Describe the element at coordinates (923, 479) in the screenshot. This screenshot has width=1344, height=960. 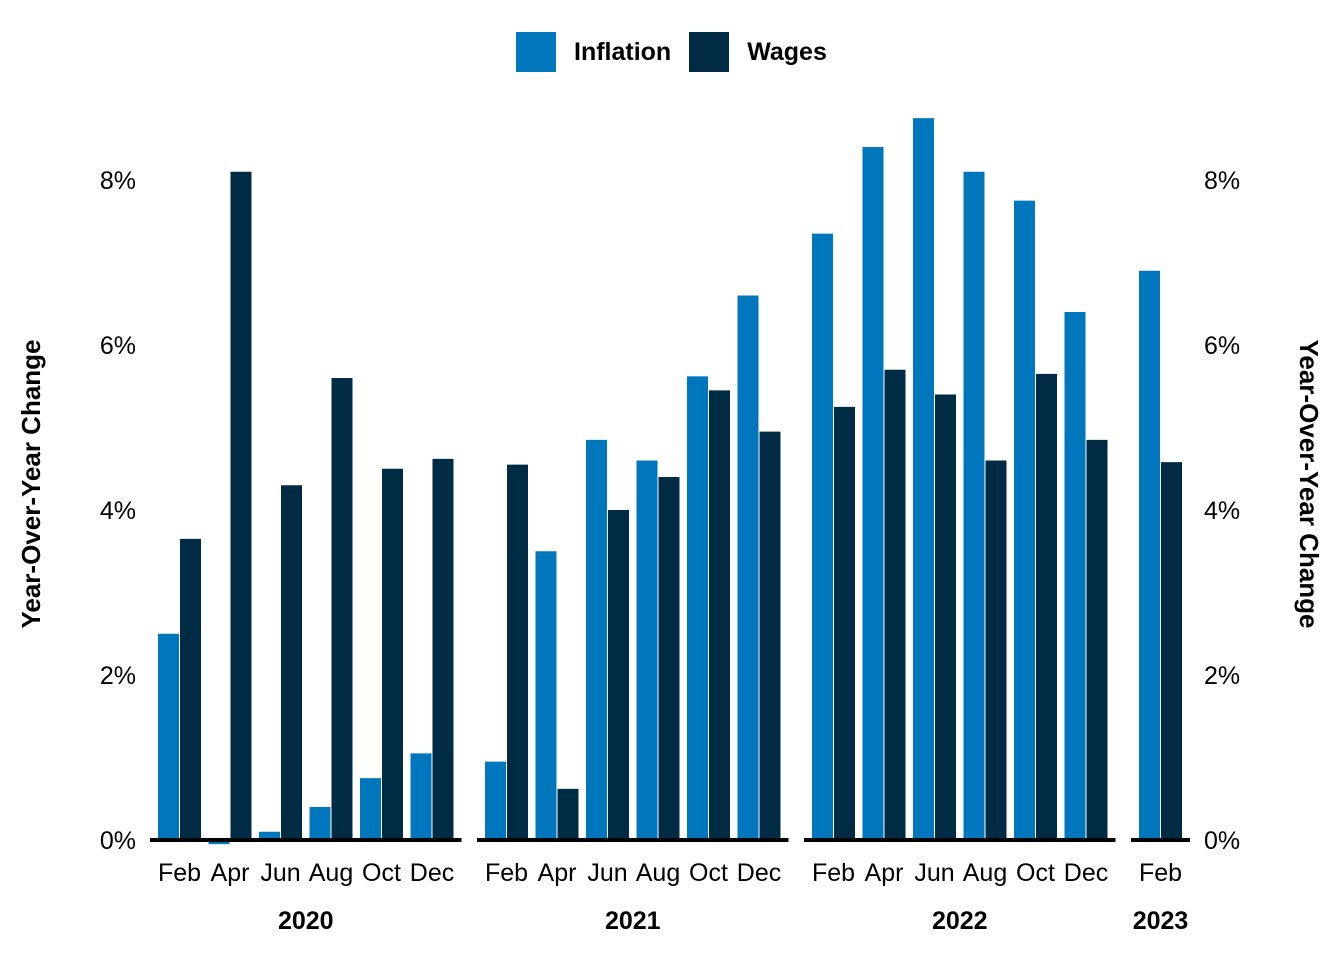
I see `bar-inflation-2022-jun` at that location.